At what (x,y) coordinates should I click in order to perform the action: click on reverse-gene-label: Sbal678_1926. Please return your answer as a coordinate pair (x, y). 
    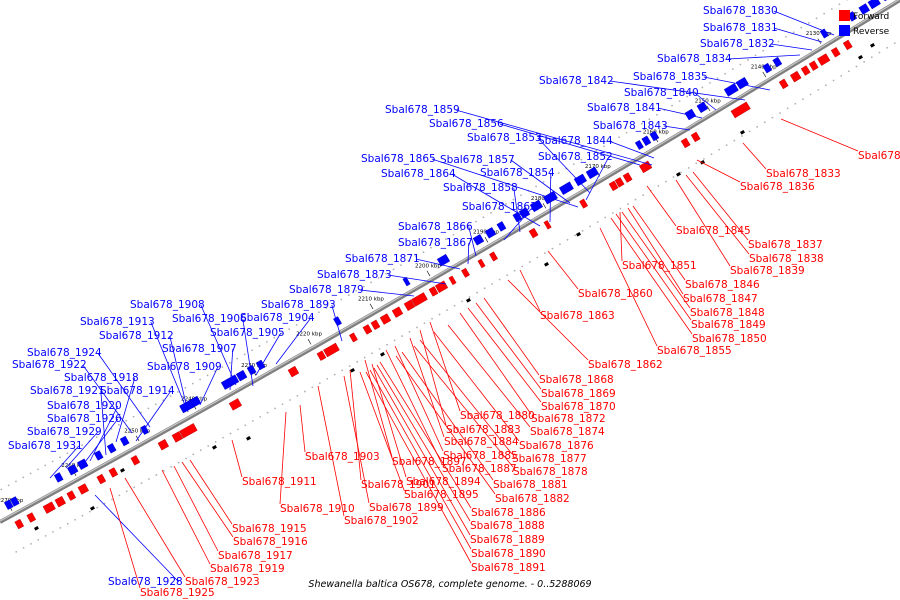
    Looking at the image, I should click on (84, 419).